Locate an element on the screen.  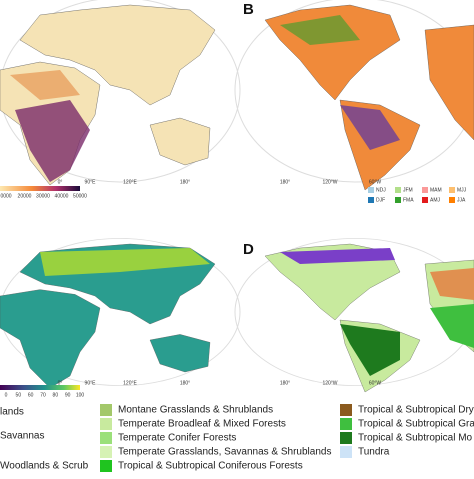
legend-label: Tundra is located at coordinates (374, 452).